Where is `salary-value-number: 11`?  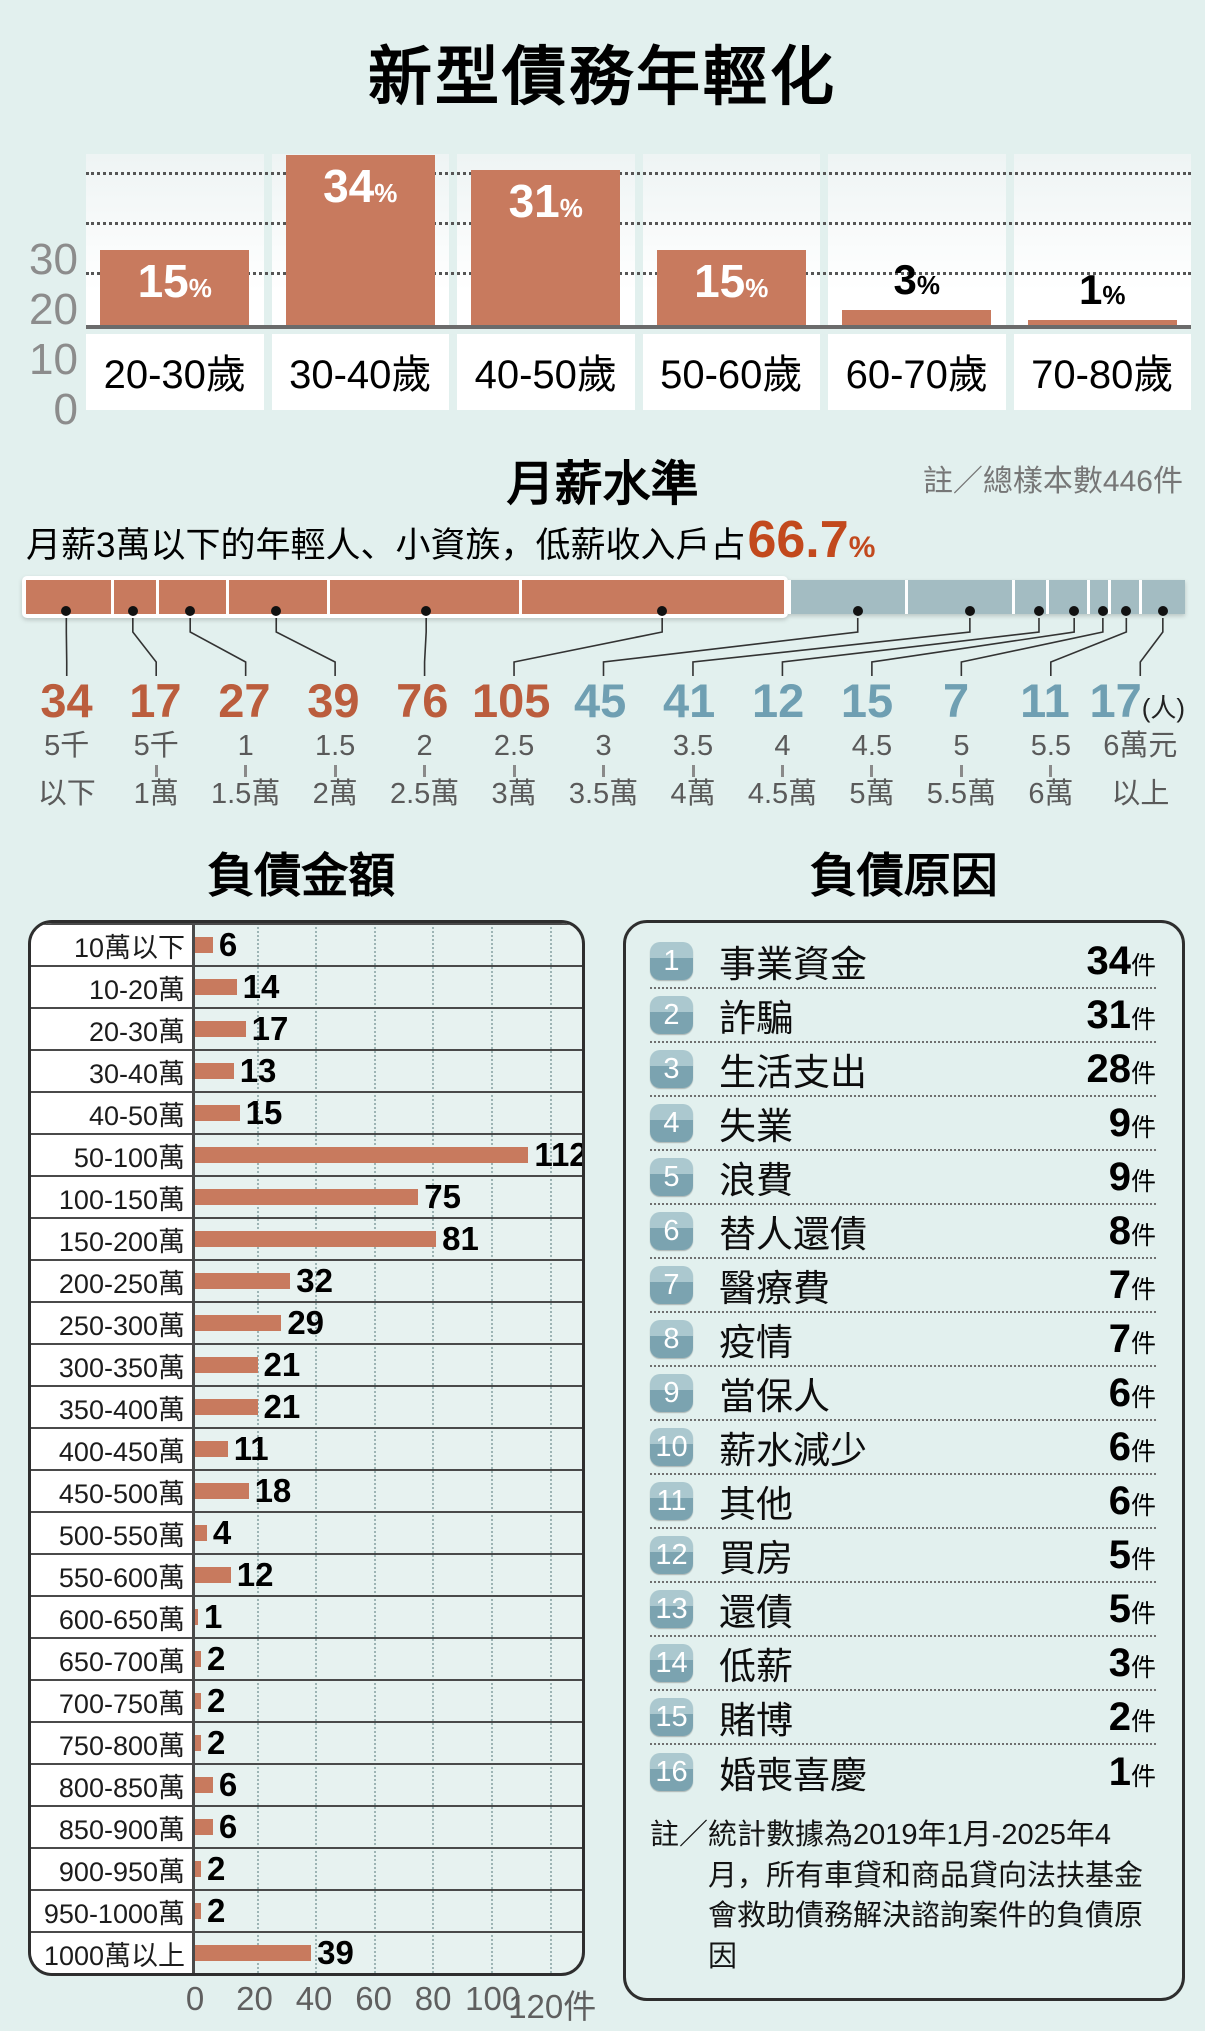 salary-value-number: 11 is located at coordinates (1045, 700).